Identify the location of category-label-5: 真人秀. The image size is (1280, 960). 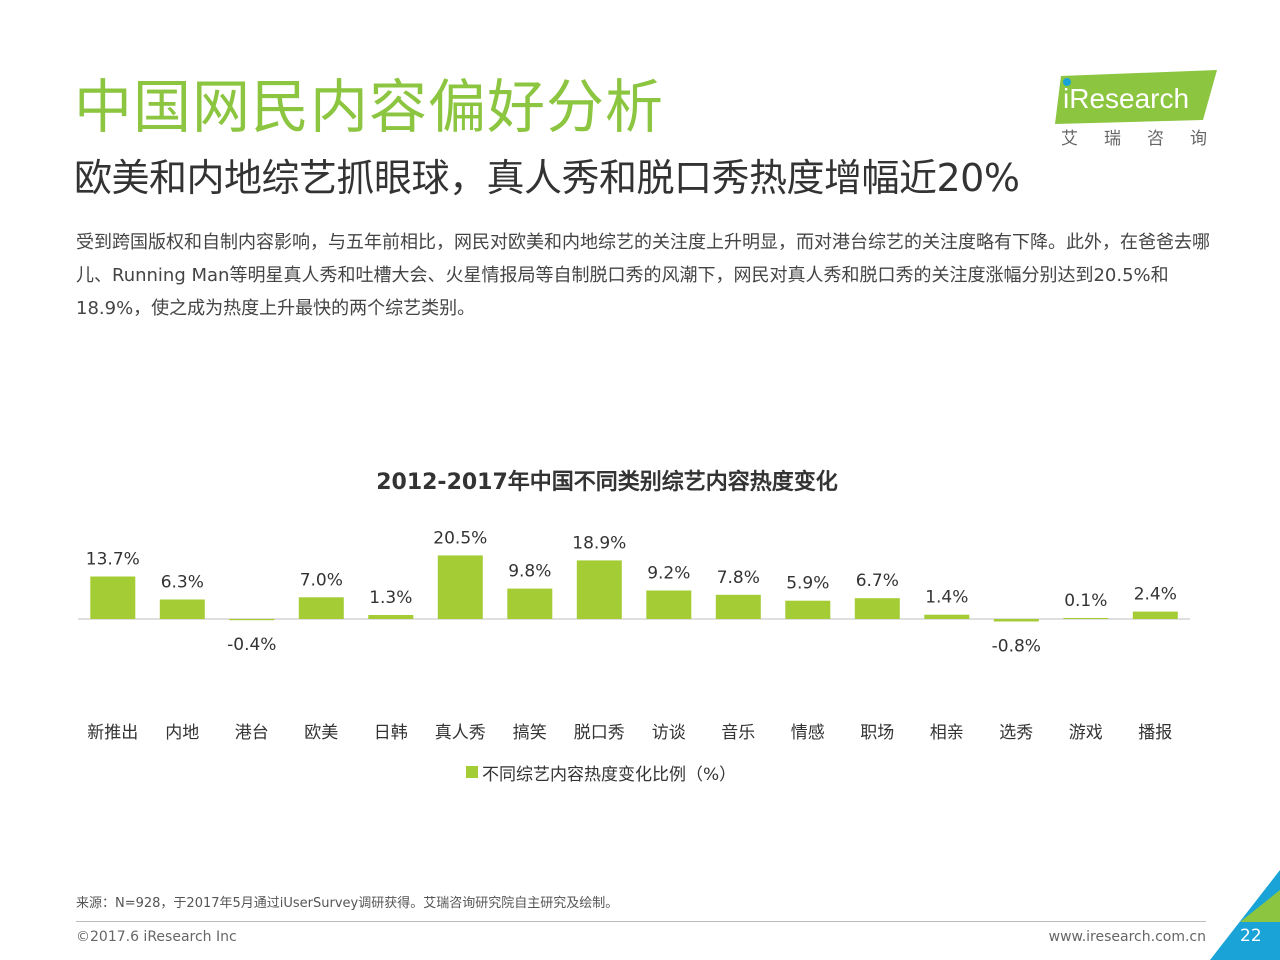
(460, 733).